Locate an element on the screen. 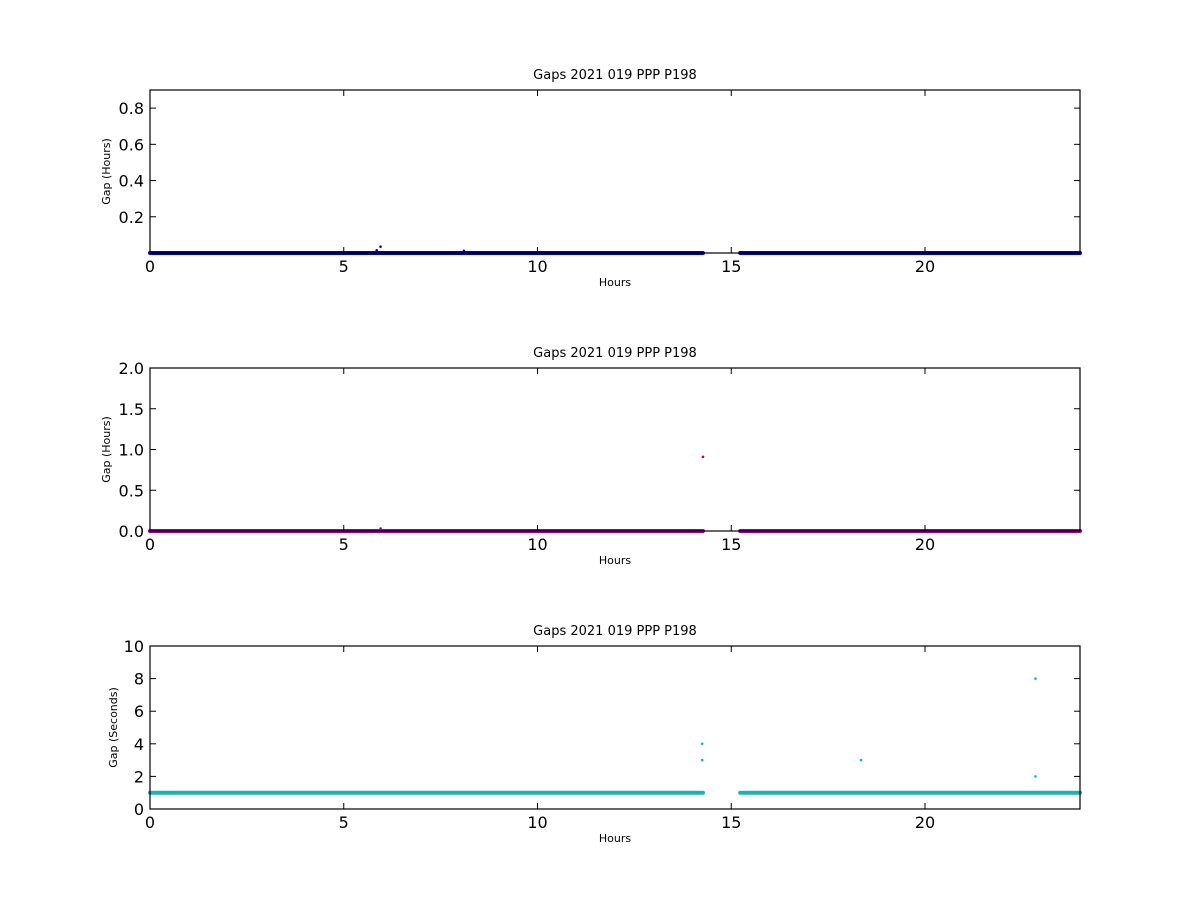  y-axis-label: Gap (Seconds) is located at coordinates (113, 727).